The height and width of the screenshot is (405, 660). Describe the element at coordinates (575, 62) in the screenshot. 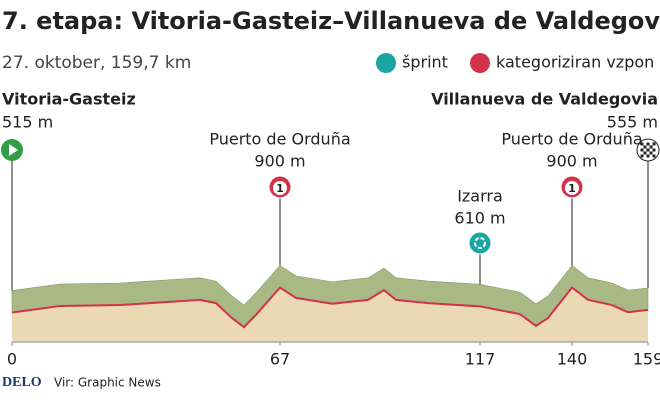

I see `legend-label: kategoriziran vzpon` at that location.